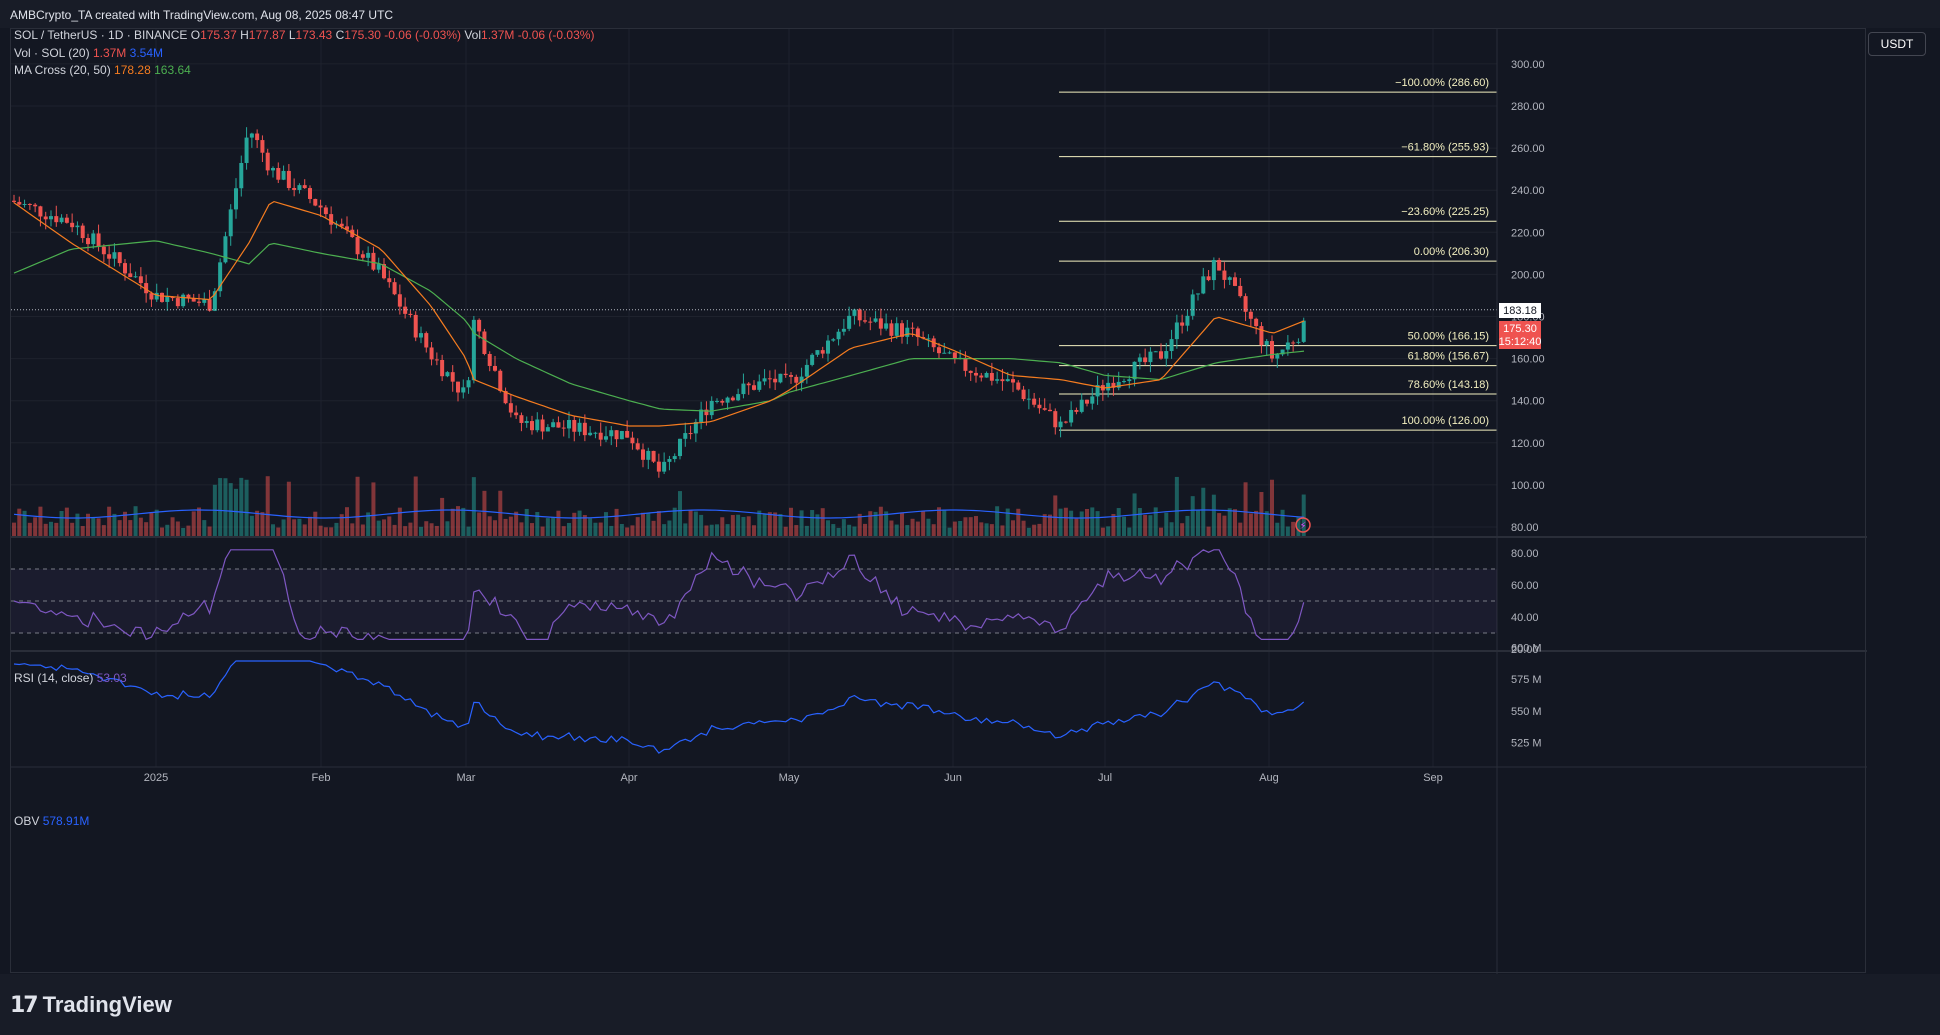 This screenshot has height=1035, width=1940. I want to click on volume-legend: Vol · SOL (20) 1.37M 3.54M, so click(88, 53).